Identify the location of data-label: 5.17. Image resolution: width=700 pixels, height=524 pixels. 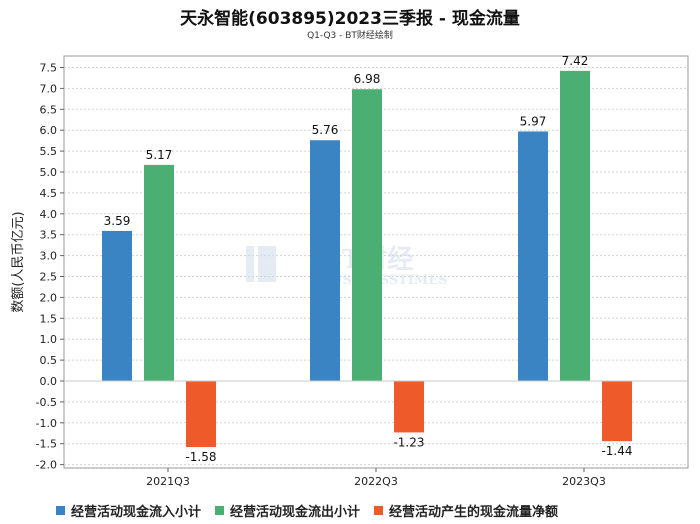
(159, 155).